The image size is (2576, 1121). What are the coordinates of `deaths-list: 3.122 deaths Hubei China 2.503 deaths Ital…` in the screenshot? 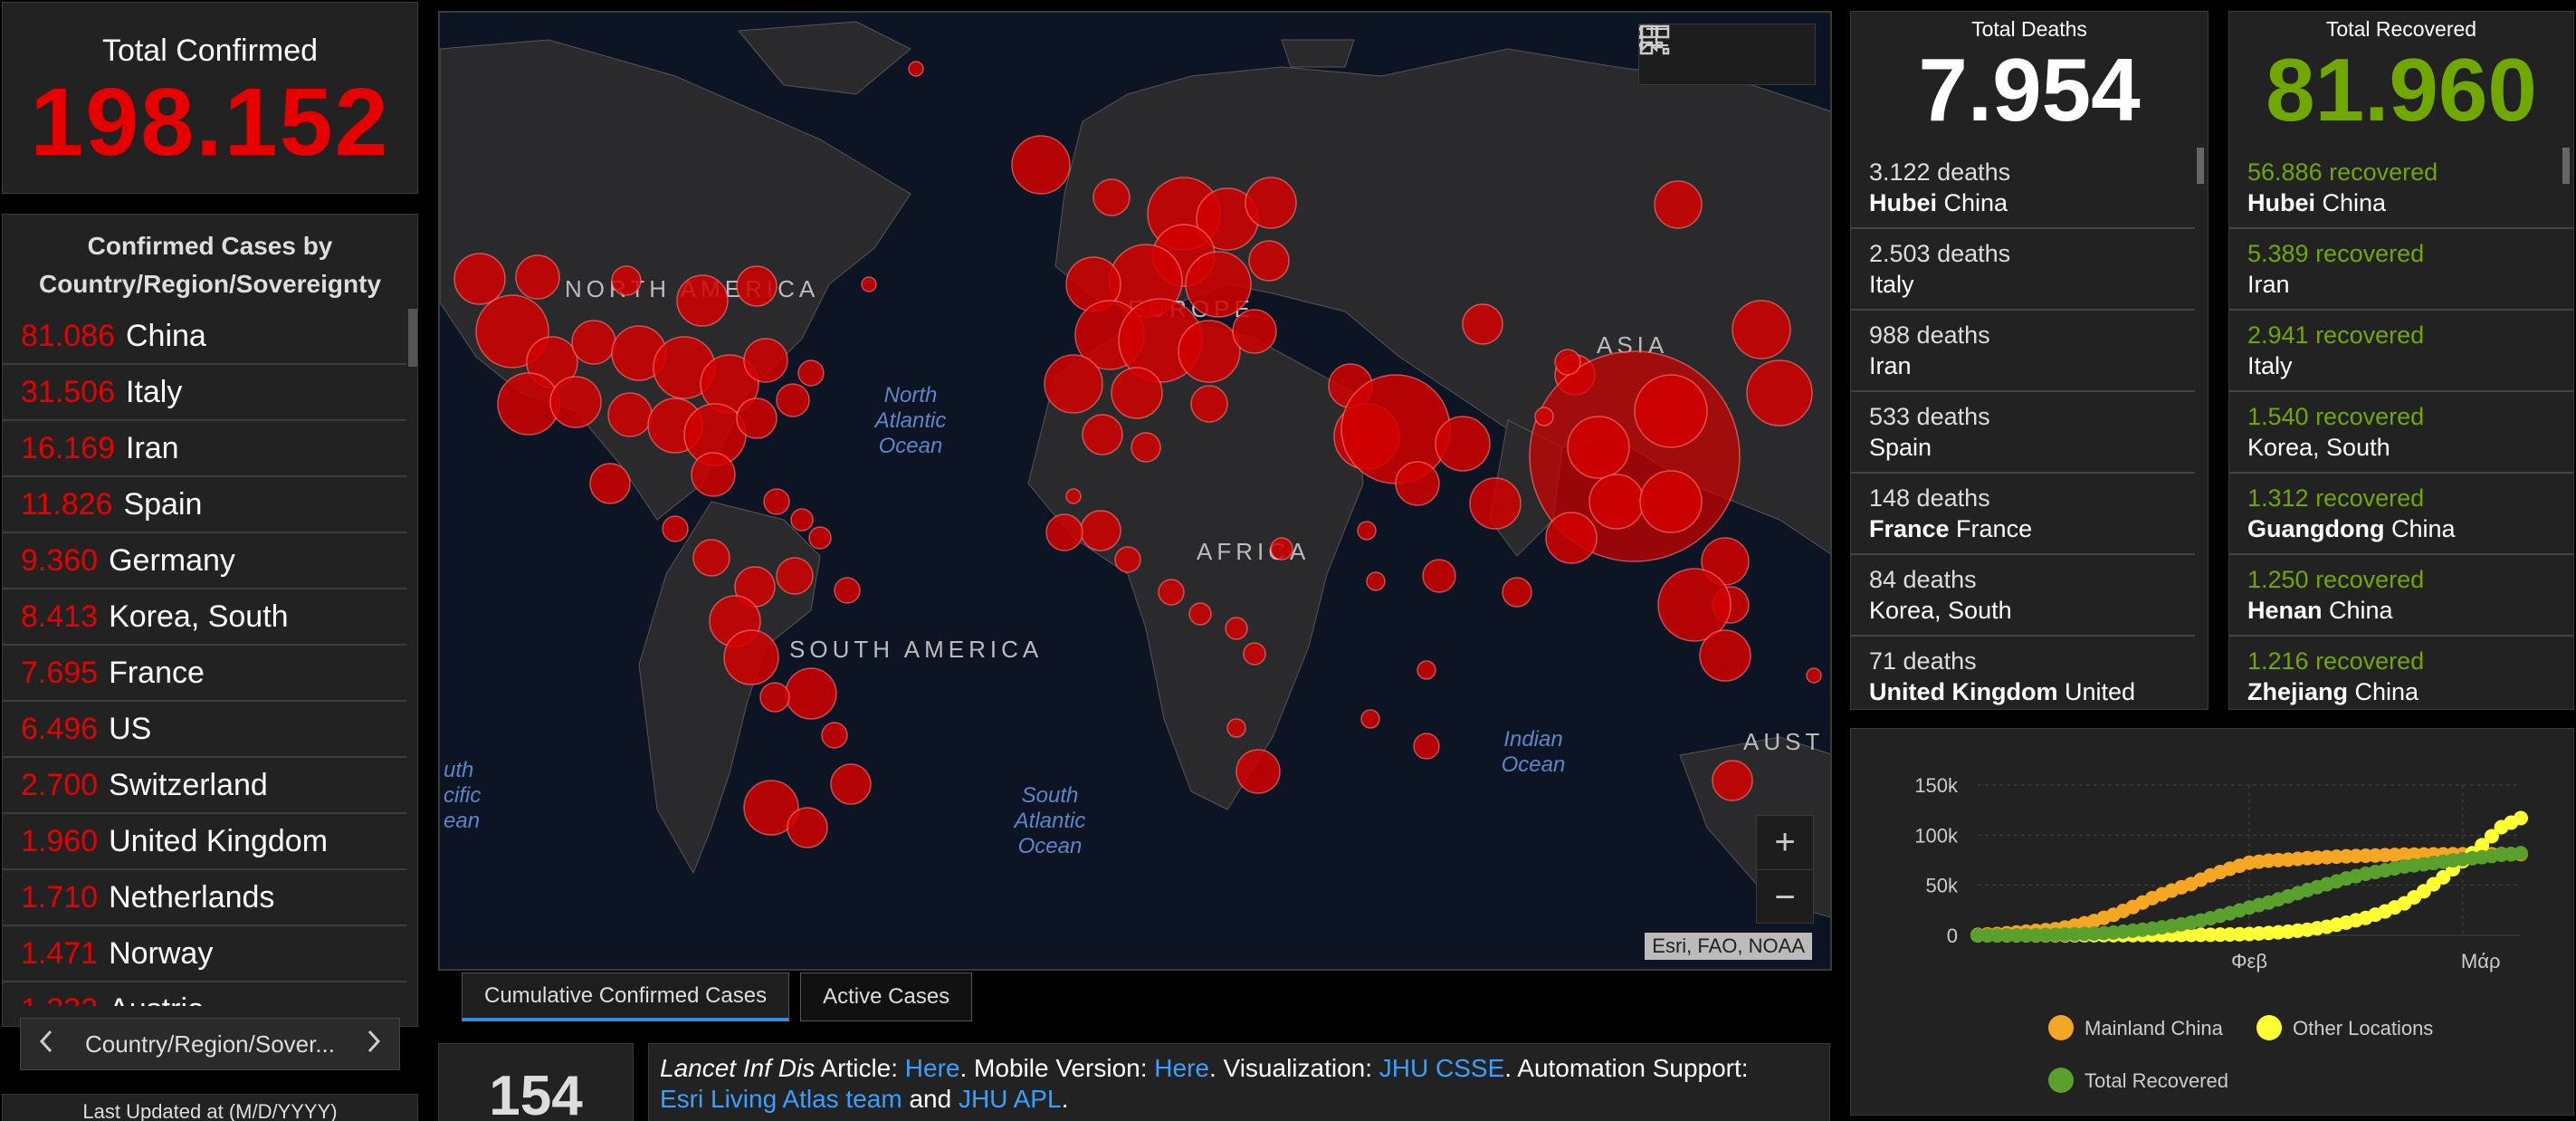 It's located at (2023, 428).